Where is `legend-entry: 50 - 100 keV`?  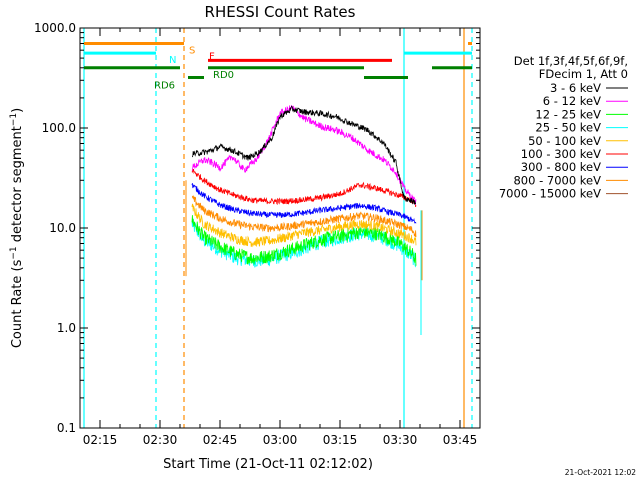
legend-entry: 50 - 100 keV is located at coordinates (564, 141).